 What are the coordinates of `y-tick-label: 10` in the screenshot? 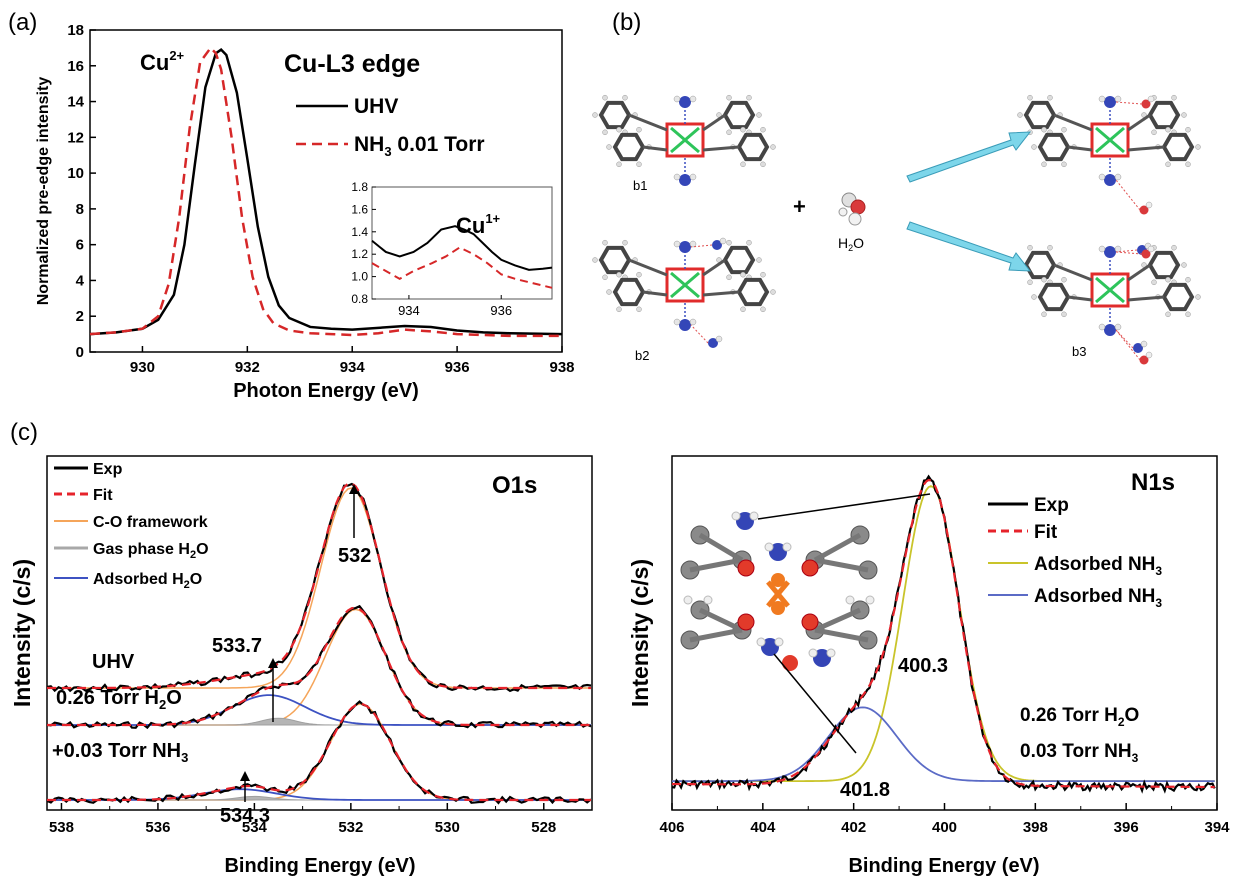 It's located at (75, 173).